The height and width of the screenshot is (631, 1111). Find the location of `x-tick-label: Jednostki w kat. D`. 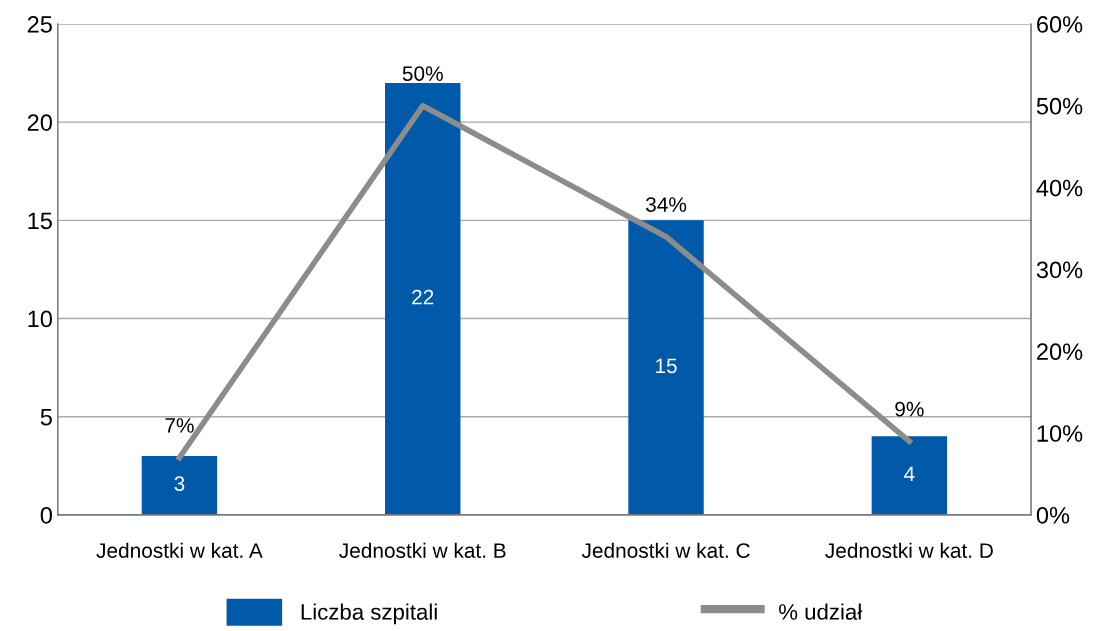

x-tick-label: Jednostki w kat. D is located at coordinates (909, 550).